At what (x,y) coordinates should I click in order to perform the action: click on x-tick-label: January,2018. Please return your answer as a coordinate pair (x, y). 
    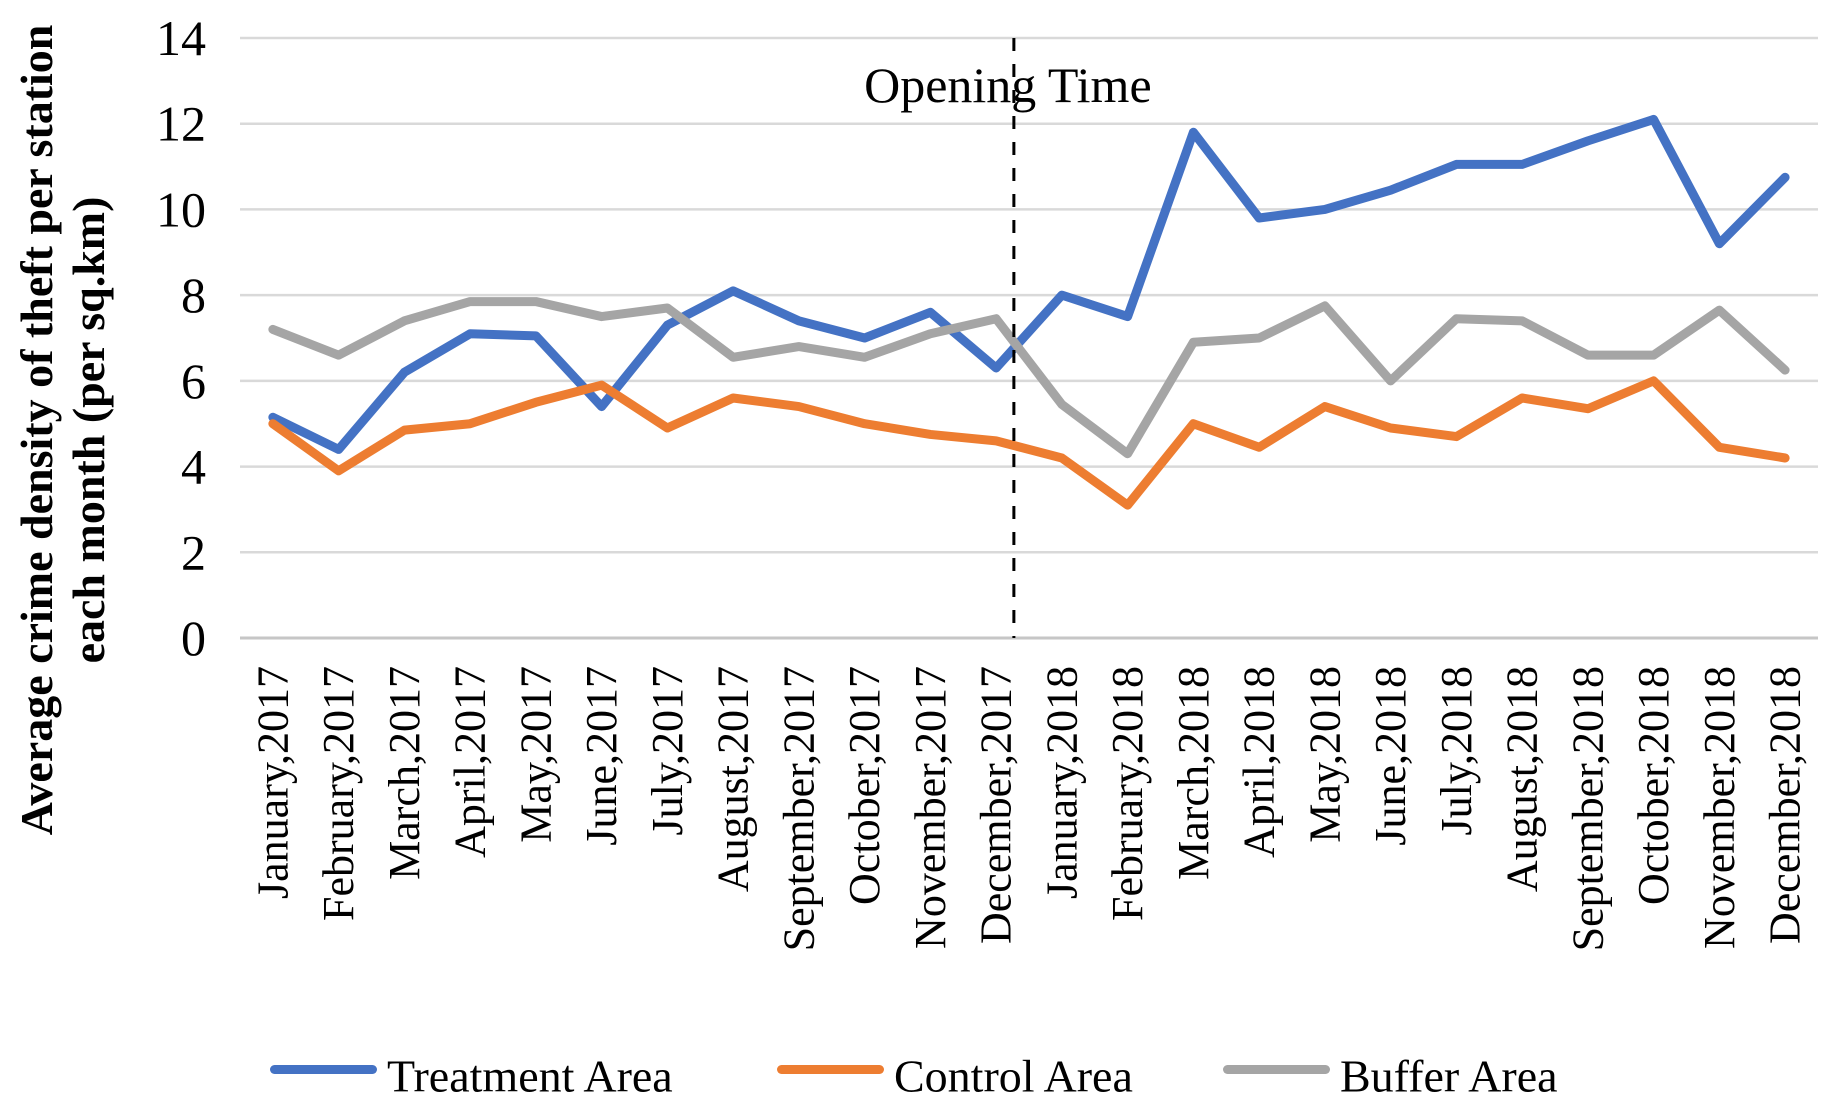
    Looking at the image, I should click on (1061, 782).